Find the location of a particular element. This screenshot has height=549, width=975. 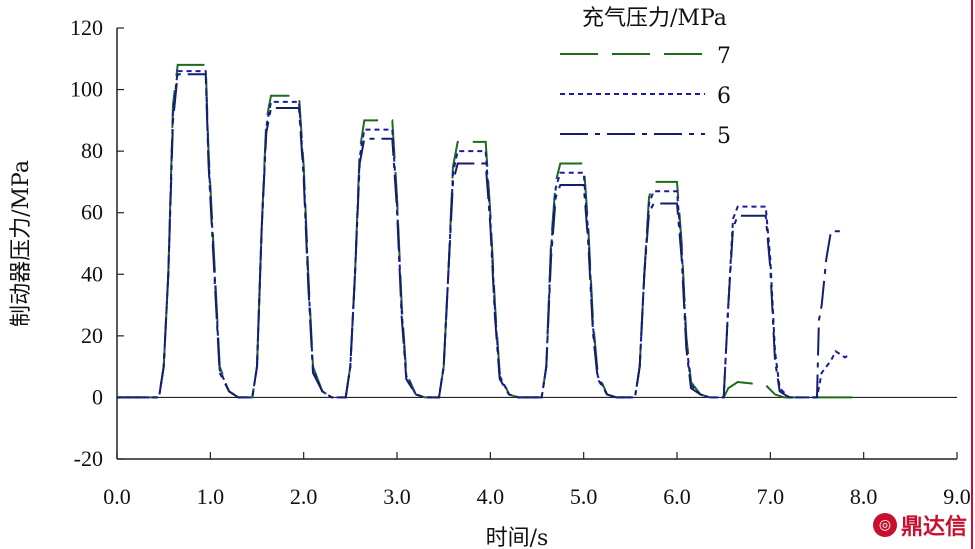

y-tick-label: 80 is located at coordinates (92, 150).